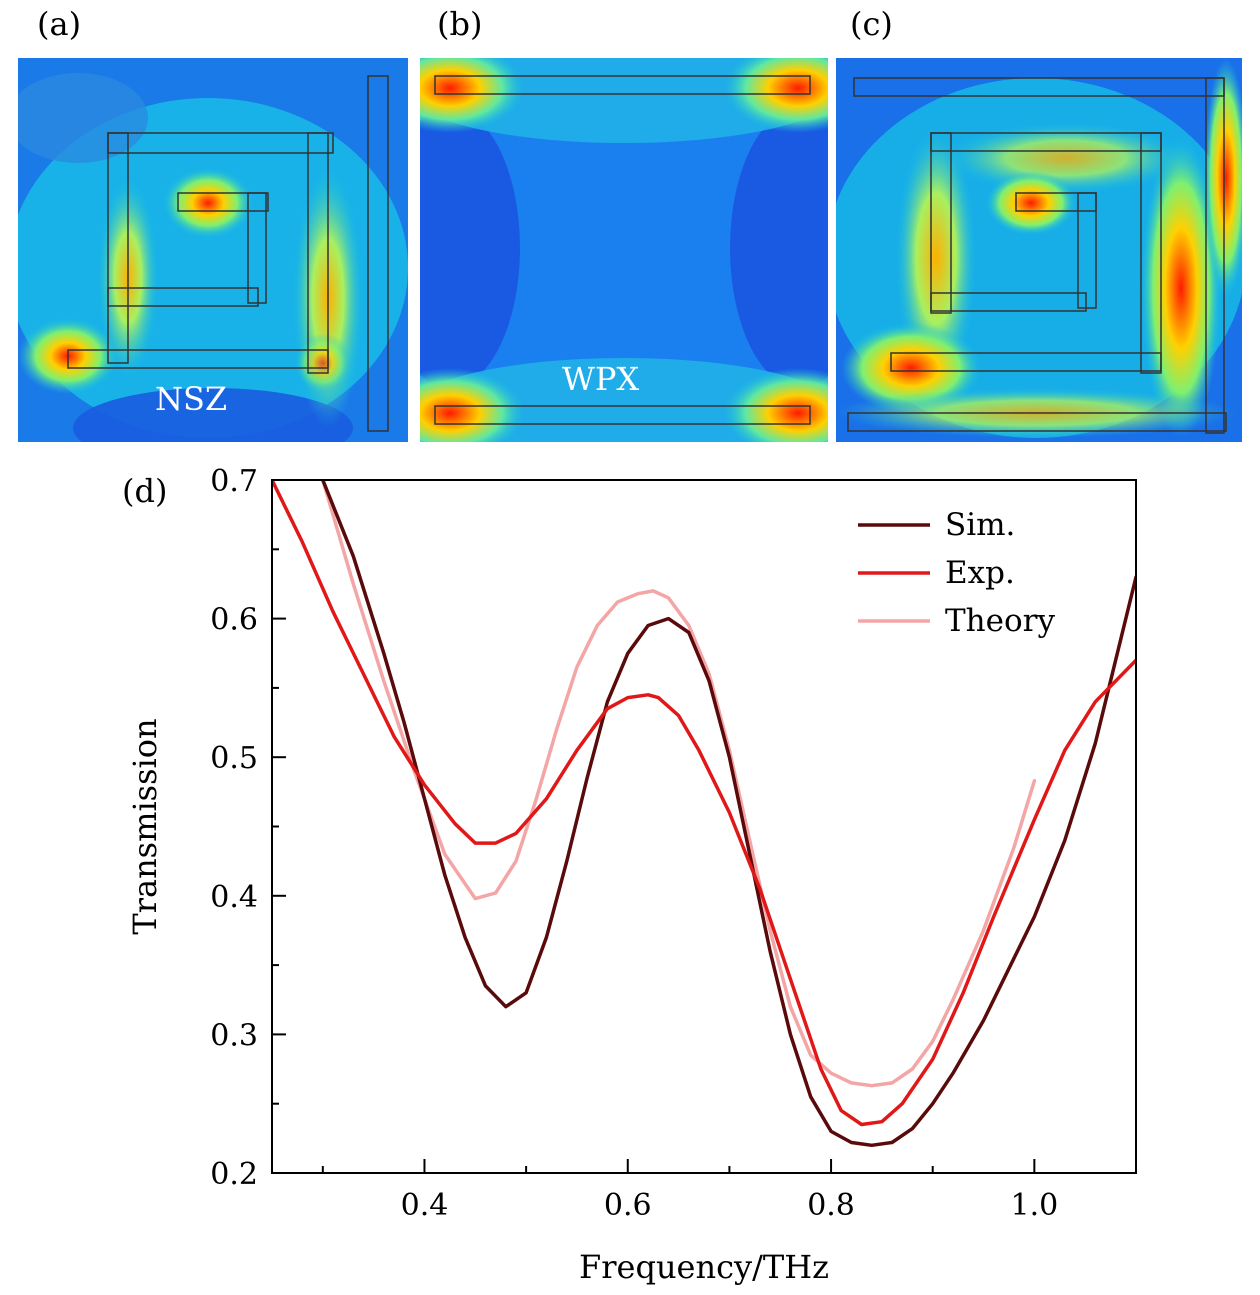 The image size is (1260, 1295). What do you see at coordinates (600, 379) in the screenshot?
I see `overlay-label-b: WPX` at bounding box center [600, 379].